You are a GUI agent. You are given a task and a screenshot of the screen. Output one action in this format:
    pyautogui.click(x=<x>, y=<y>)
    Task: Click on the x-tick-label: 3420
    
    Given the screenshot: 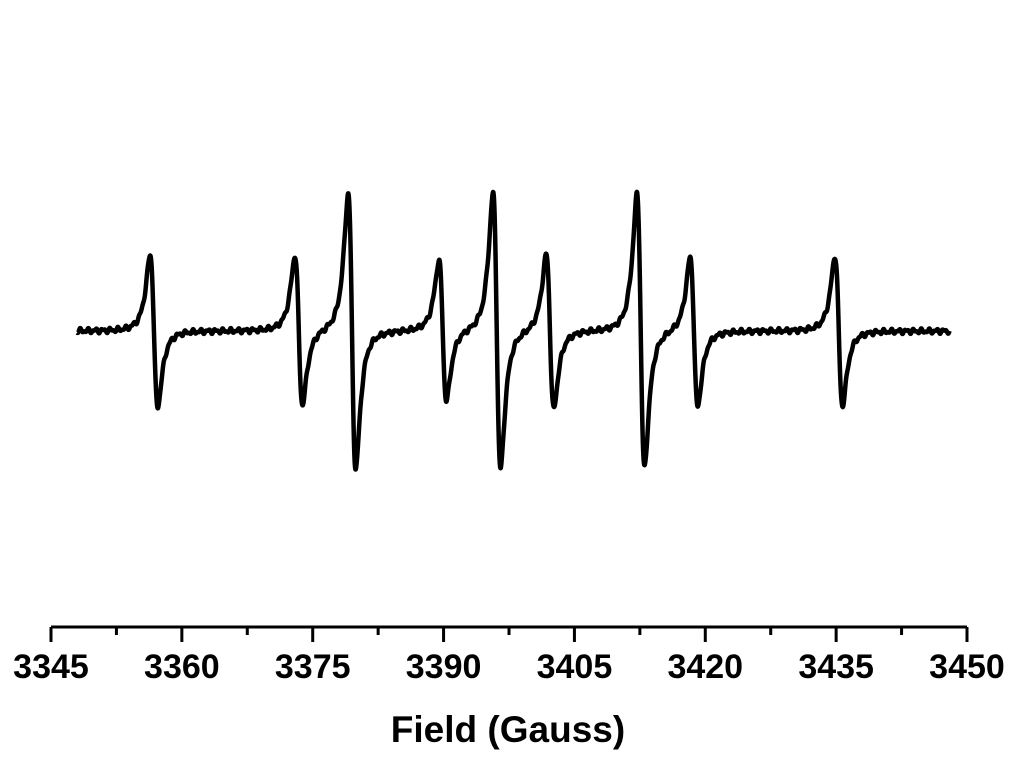 What is the action you would take?
    pyautogui.click(x=705, y=667)
    